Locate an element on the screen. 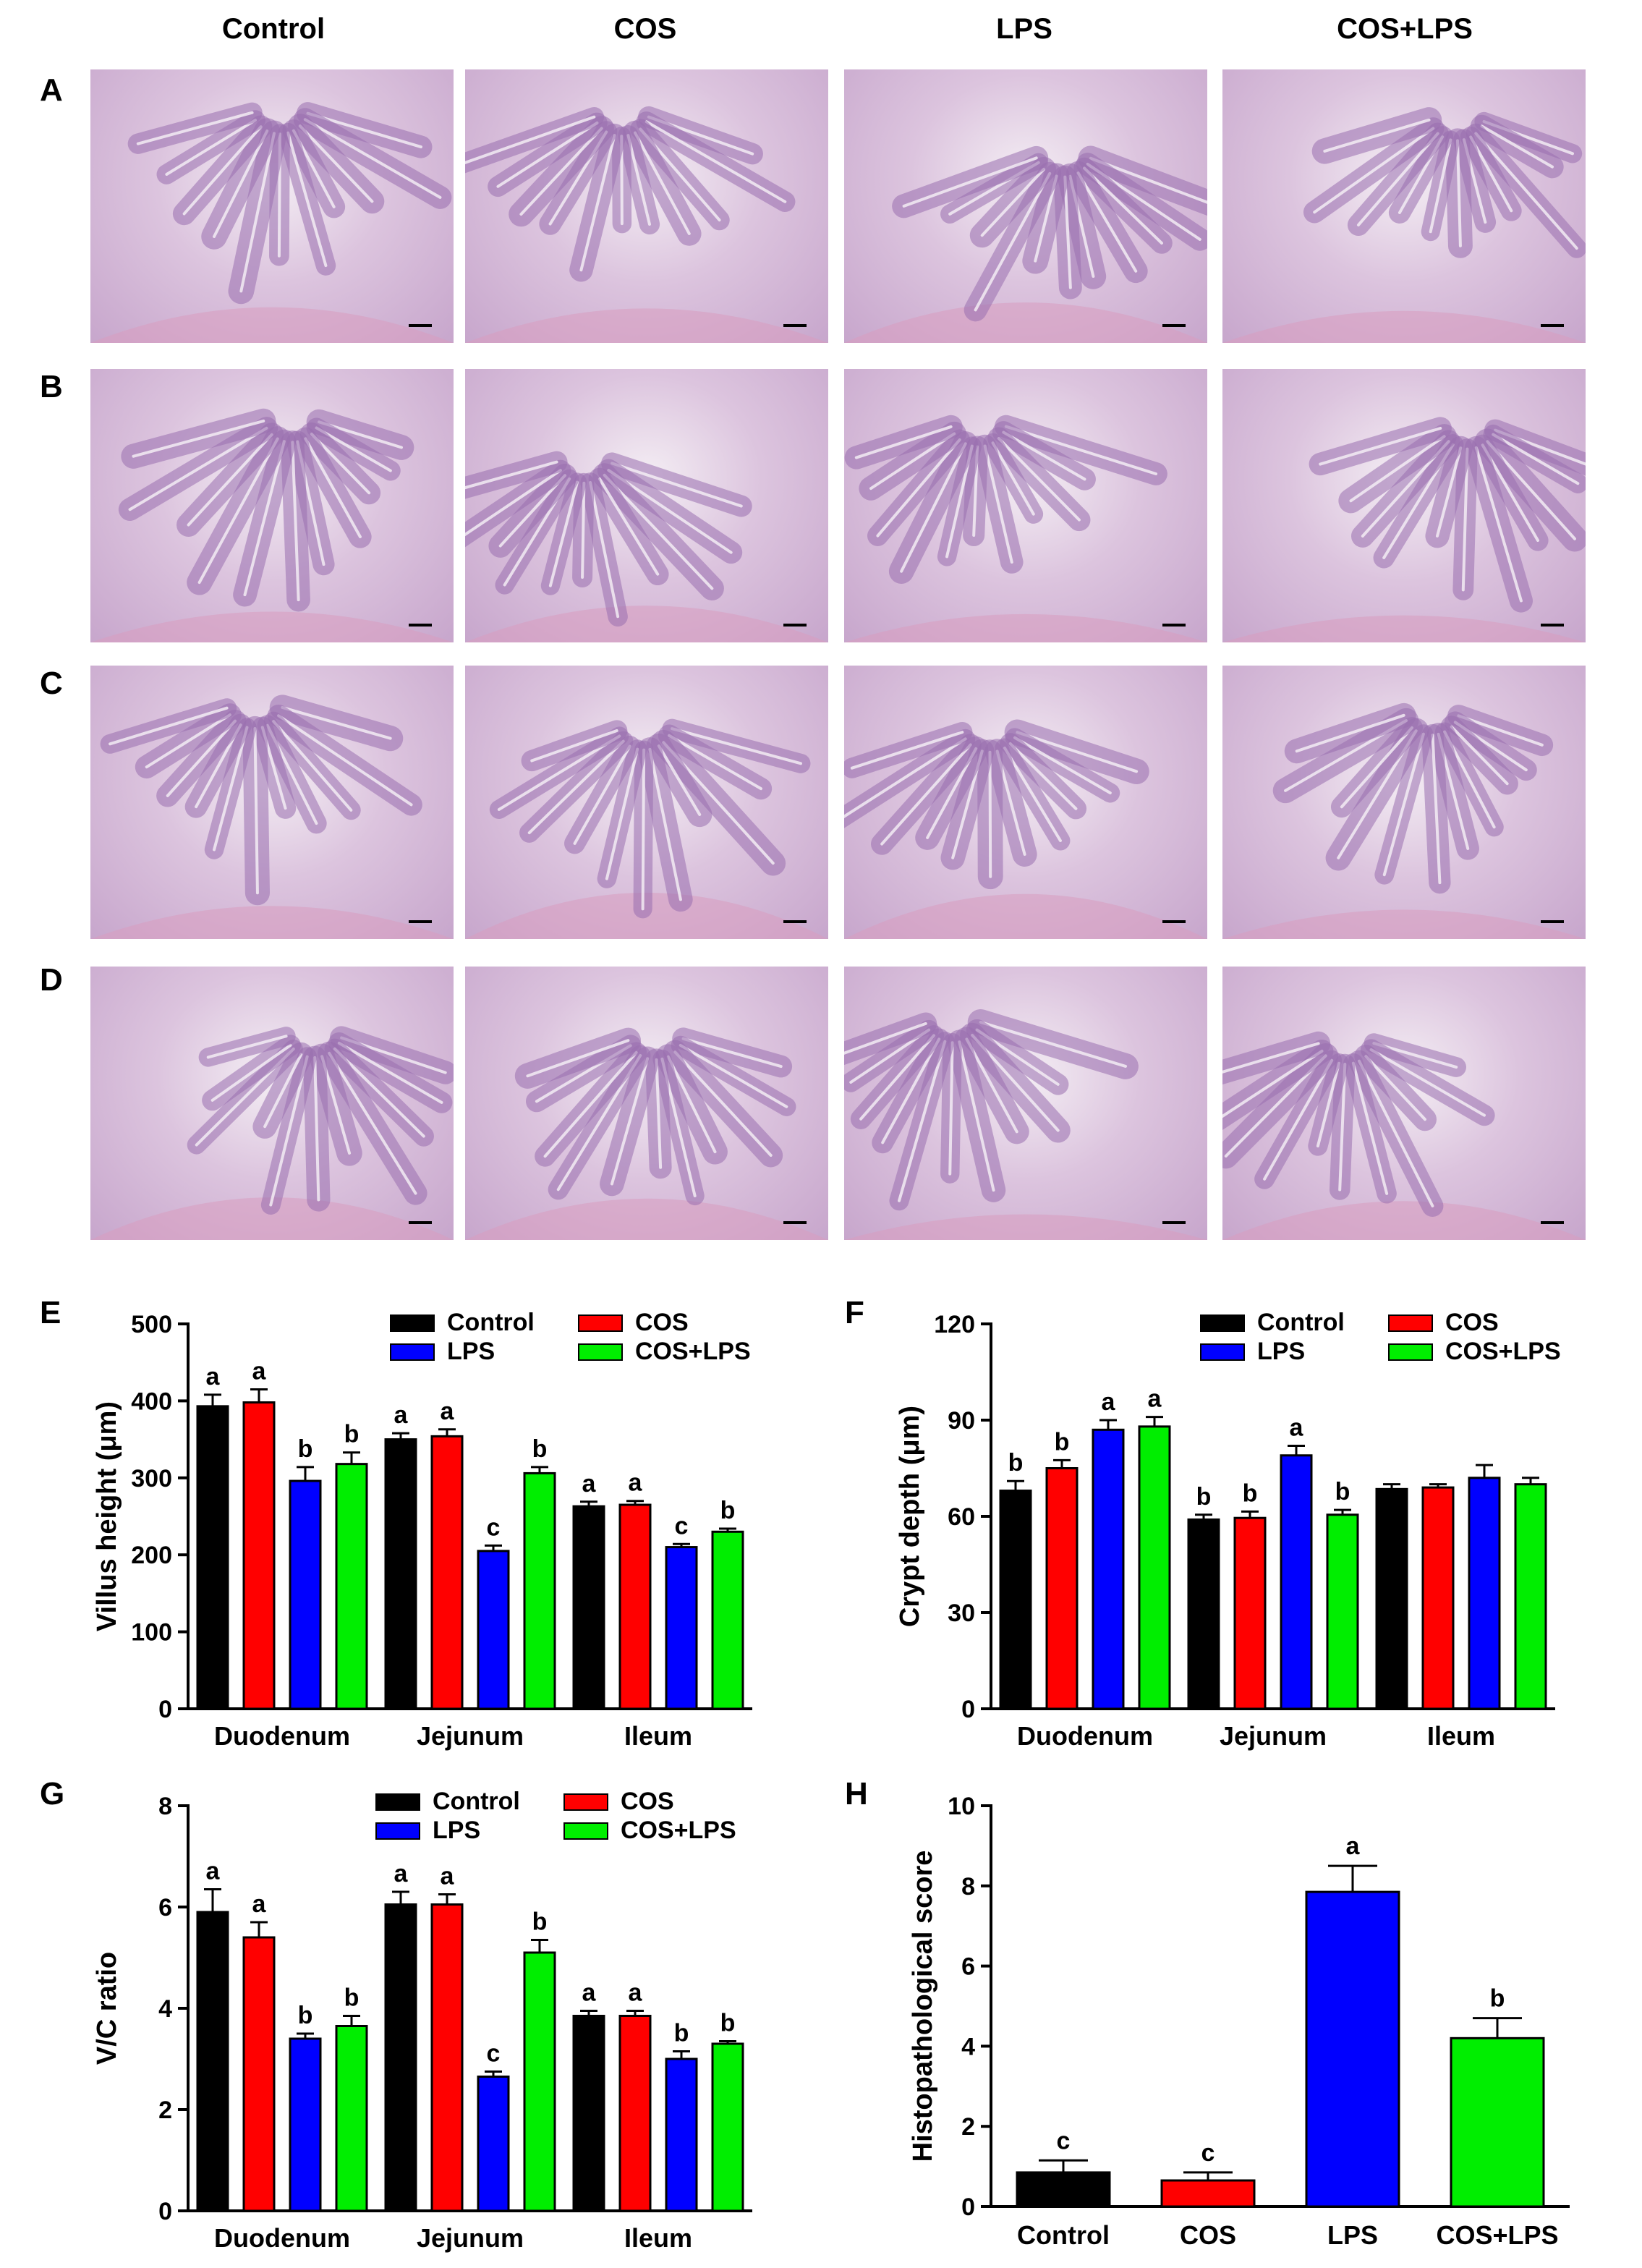  x-category-label: Control is located at coordinates (1063, 2235).